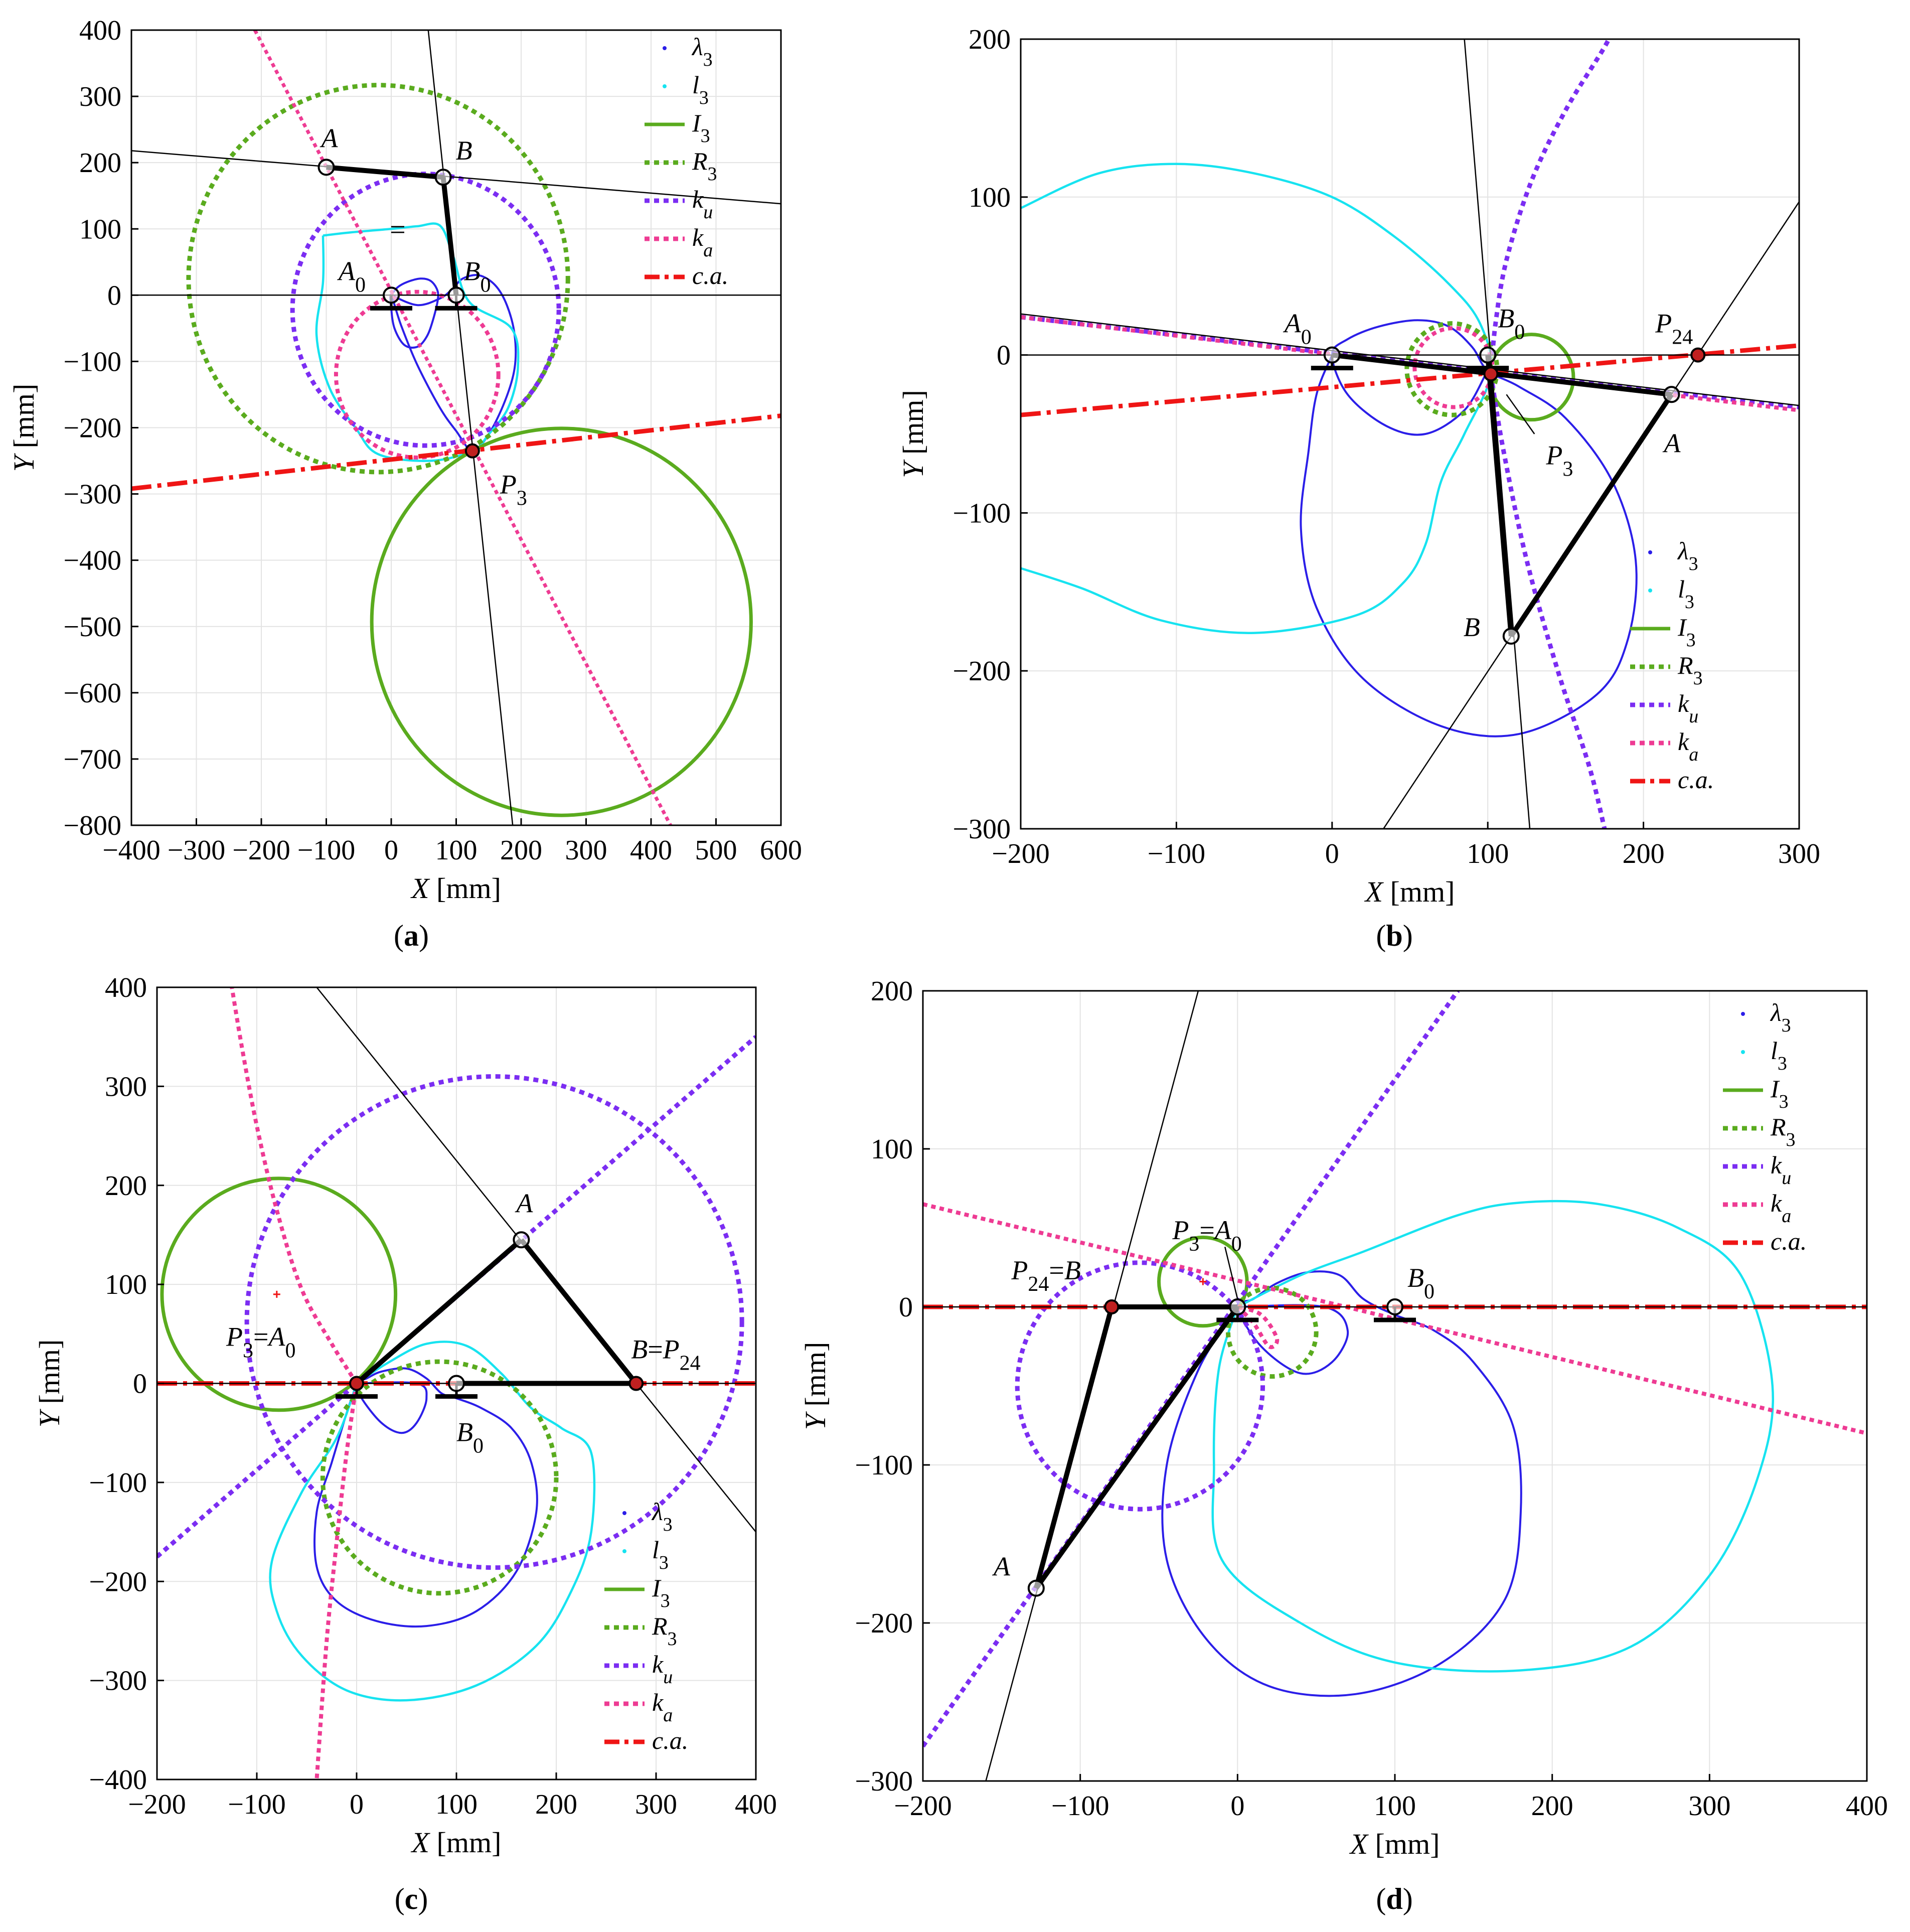 Image resolution: width=1910 pixels, height=1932 pixels. Describe the element at coordinates (561, 621) in the screenshot. I see `series-i3` at that location.